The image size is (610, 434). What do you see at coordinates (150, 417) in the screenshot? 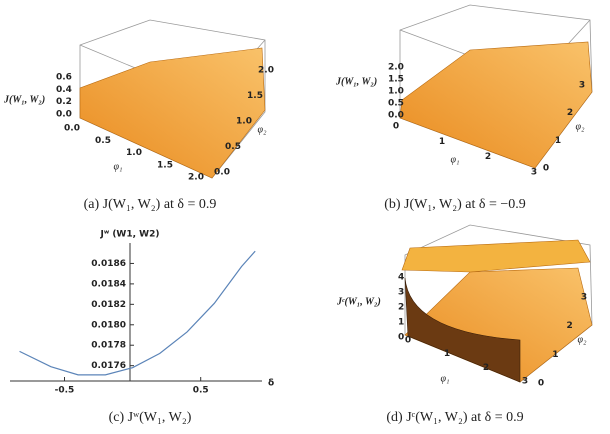
I see `caption: (c) Jʷ(W₁, W₂)` at bounding box center [150, 417].